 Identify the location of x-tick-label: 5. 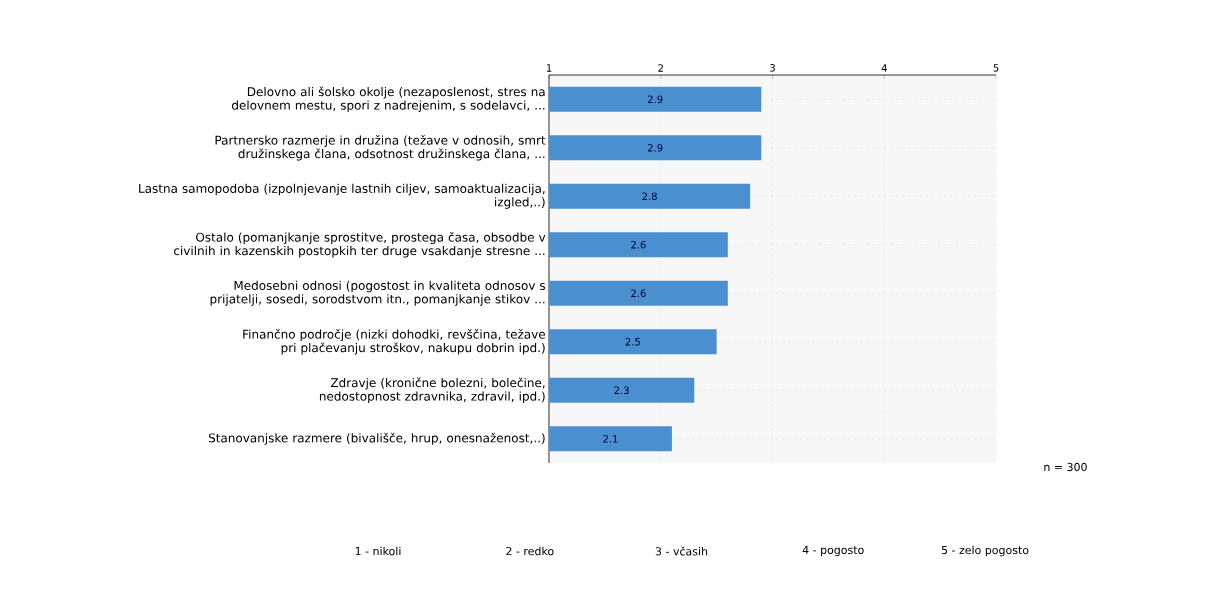
(996, 68).